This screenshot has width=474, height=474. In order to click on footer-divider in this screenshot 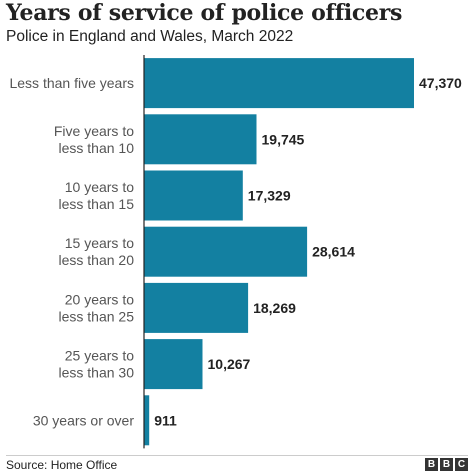, I will do `click(237, 455)`.